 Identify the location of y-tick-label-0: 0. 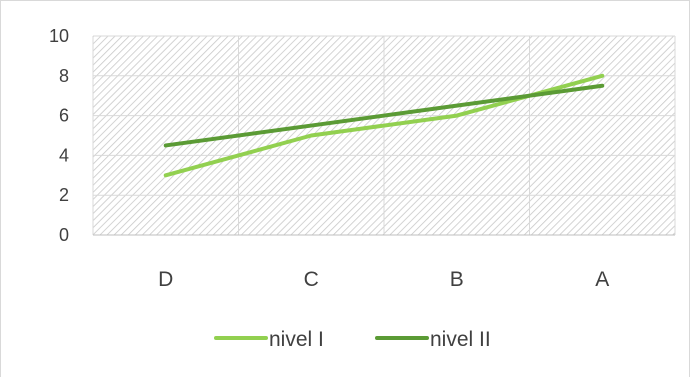
(64, 235).